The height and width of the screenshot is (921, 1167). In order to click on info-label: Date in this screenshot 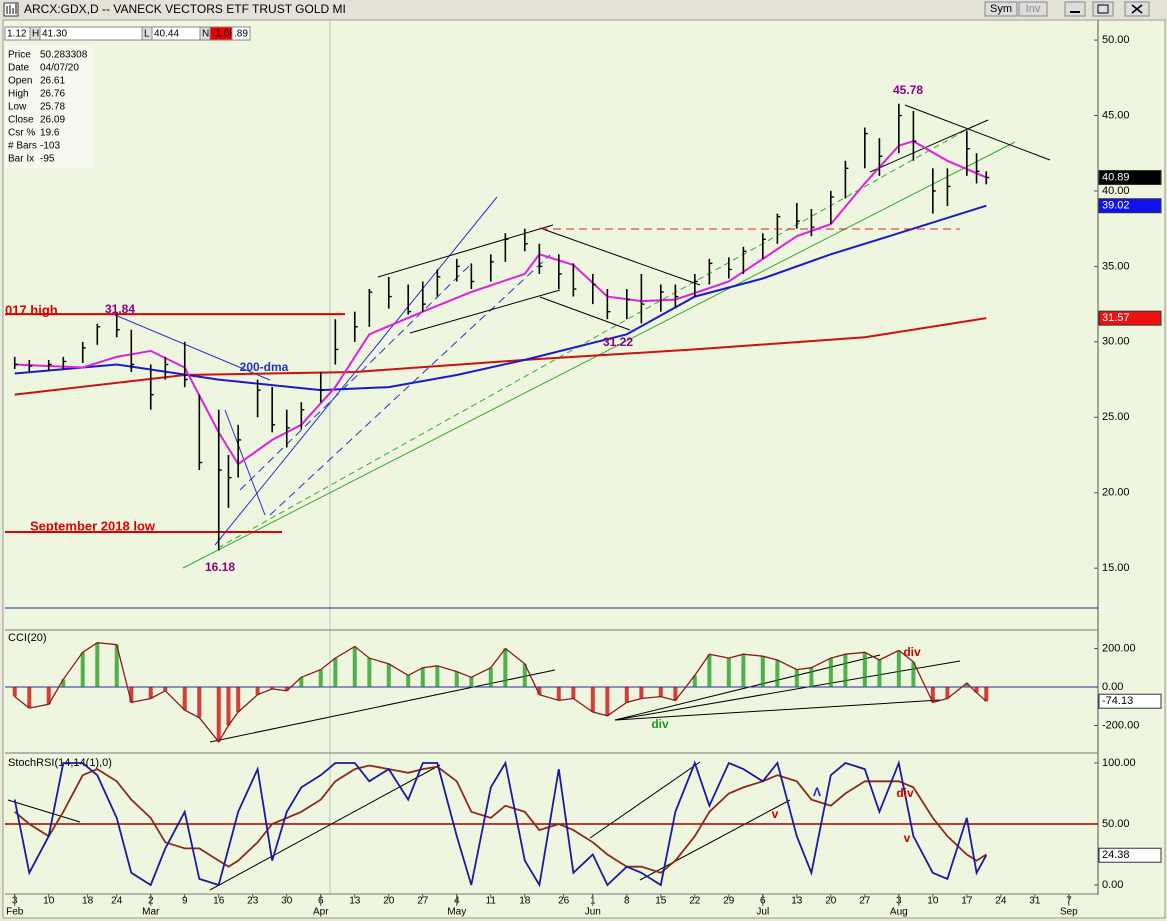, I will do `click(19, 68)`.